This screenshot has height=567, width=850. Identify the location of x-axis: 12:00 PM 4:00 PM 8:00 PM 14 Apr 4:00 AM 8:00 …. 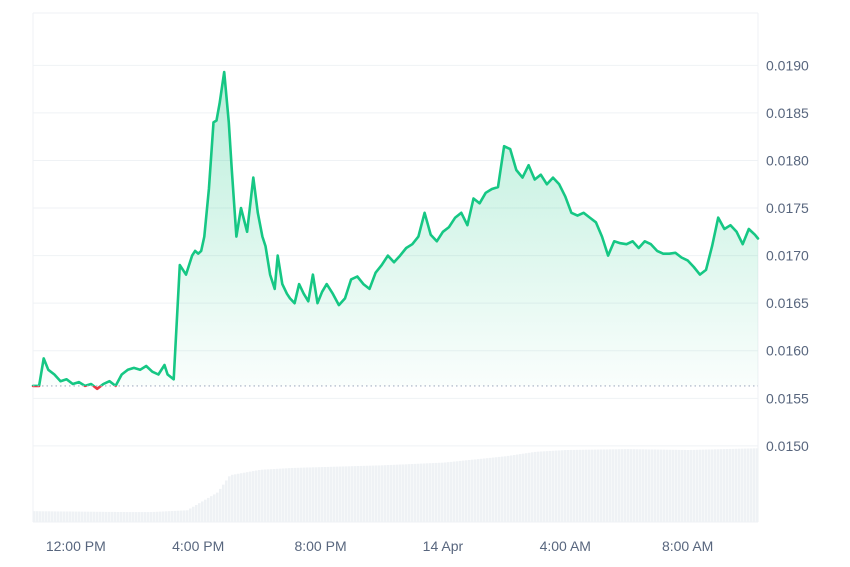
(379, 546).